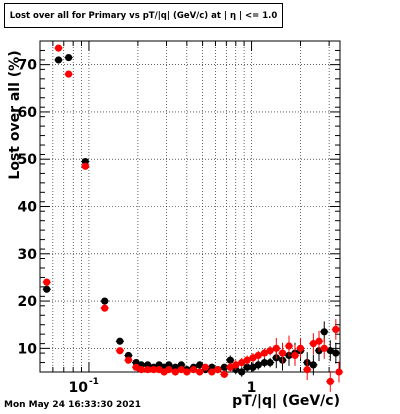 The height and width of the screenshot is (414, 400). Describe the element at coordinates (73, 405) in the screenshot. I see `timestamp: Mon May 24 16:33:30 2021` at that location.